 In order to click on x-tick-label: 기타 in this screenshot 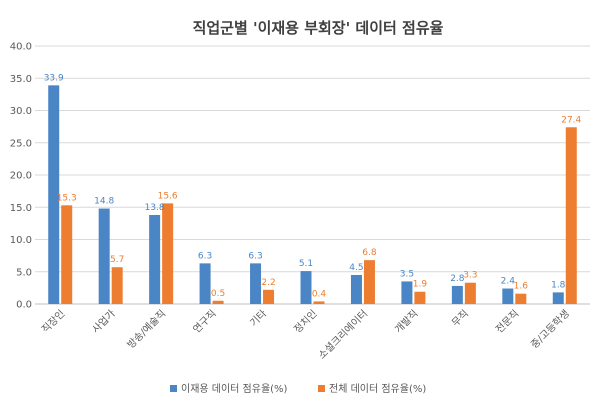, I will do `click(259, 319)`.